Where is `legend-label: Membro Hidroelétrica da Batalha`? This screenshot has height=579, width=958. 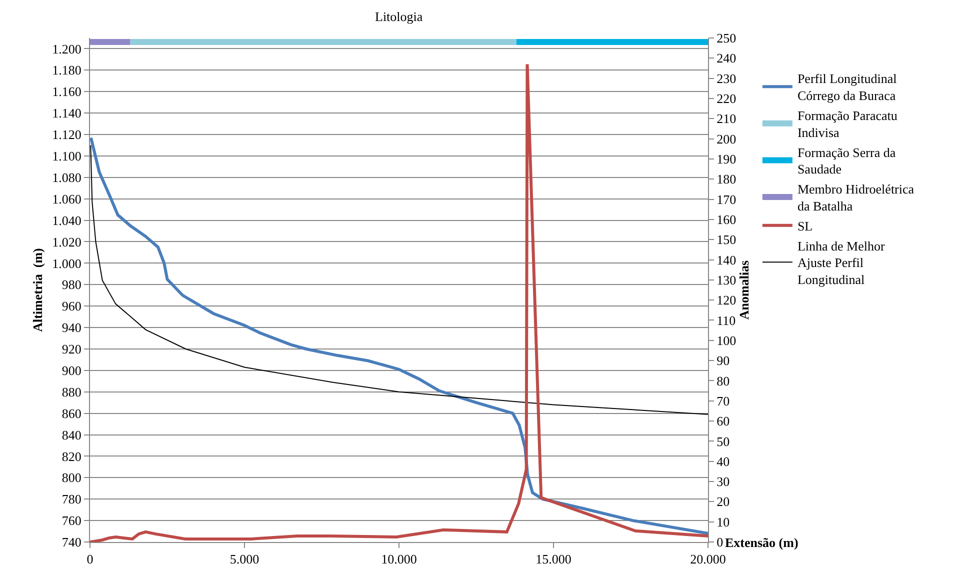
legend-label: Membro Hidroelétrica da Batalha is located at coordinates (855, 198).